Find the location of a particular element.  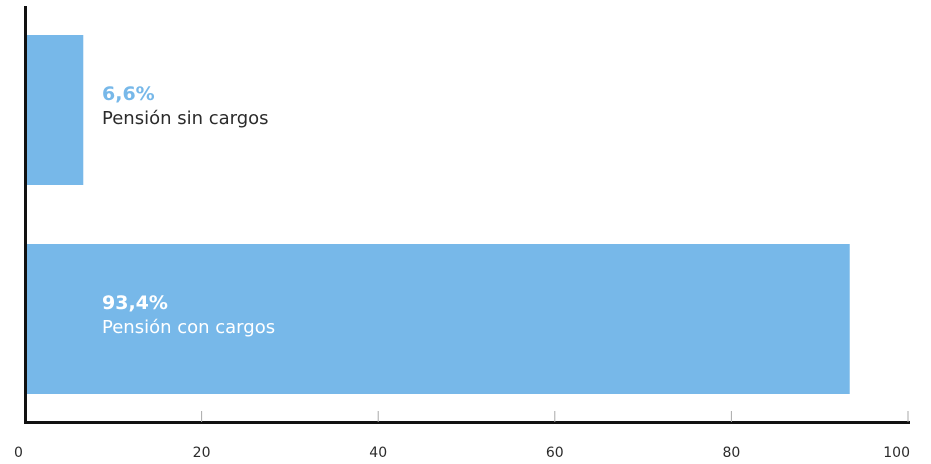

x-tick-label-4: 80 is located at coordinates (731, 453).